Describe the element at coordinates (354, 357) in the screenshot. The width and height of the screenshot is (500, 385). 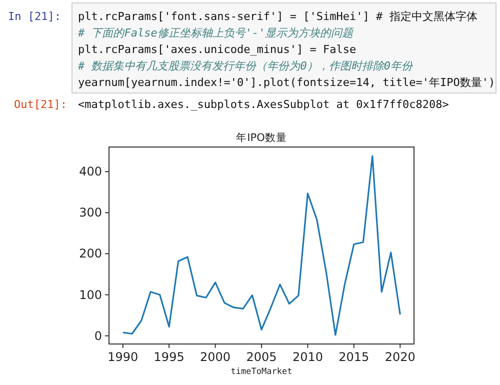
I see `x-tick-label: 2015` at that location.